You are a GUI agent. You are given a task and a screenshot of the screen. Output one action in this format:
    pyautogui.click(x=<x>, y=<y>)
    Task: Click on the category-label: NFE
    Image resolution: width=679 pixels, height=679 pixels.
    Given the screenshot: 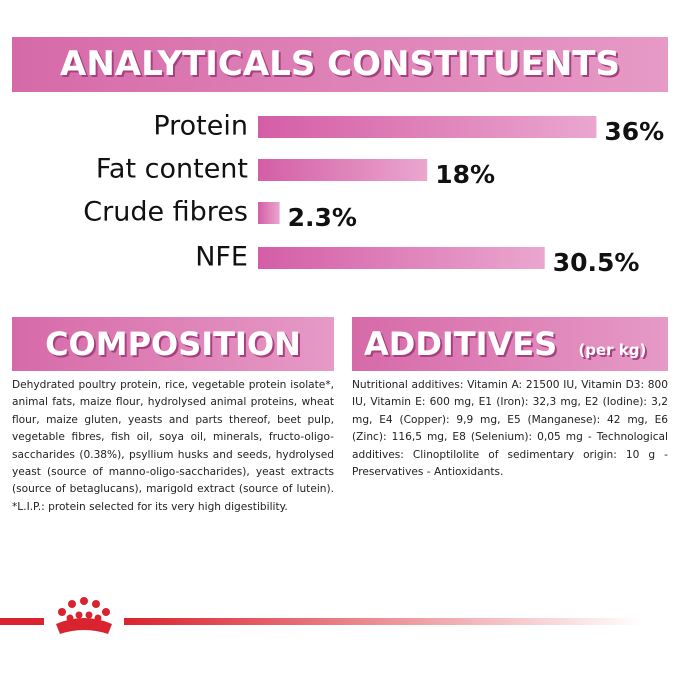 What is the action you would take?
    pyautogui.click(x=221, y=257)
    